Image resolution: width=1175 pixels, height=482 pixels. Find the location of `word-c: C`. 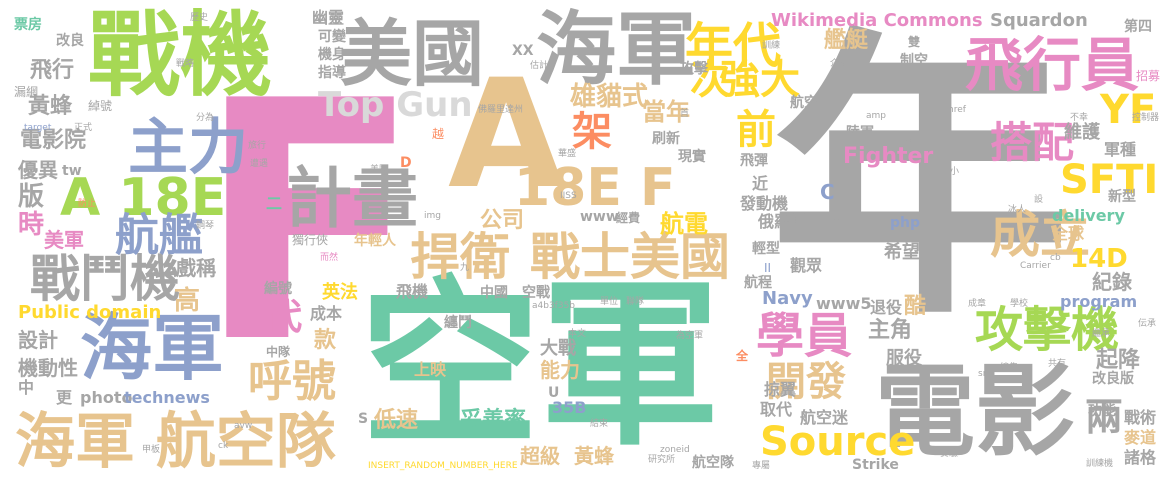

word-c: C is located at coordinates (827, 192).